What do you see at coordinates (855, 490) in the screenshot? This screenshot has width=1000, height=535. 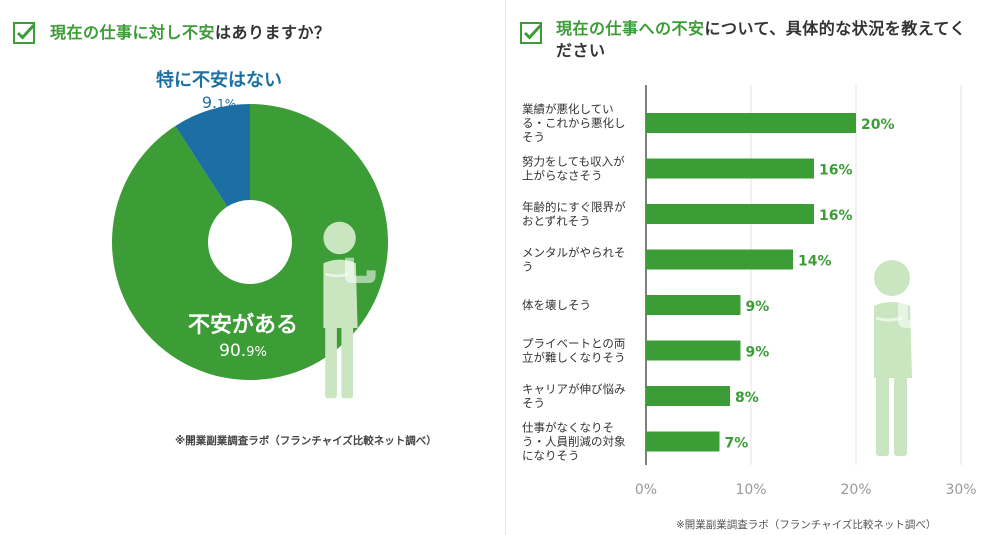 I see `x-tick-label: 20%` at bounding box center [855, 490].